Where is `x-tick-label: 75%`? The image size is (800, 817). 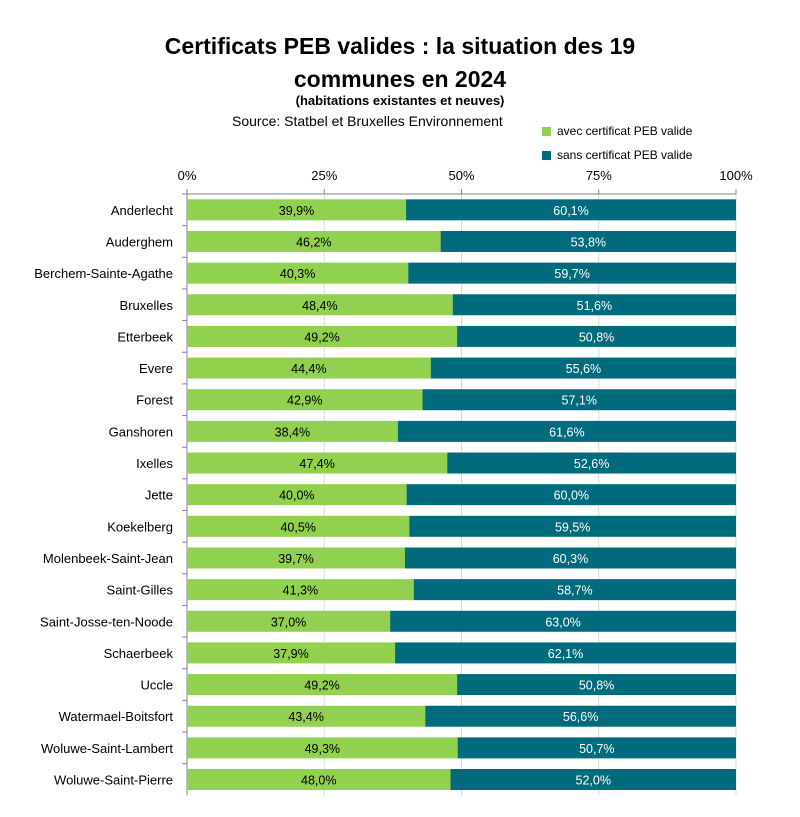 x-tick-label: 75% is located at coordinates (599, 175).